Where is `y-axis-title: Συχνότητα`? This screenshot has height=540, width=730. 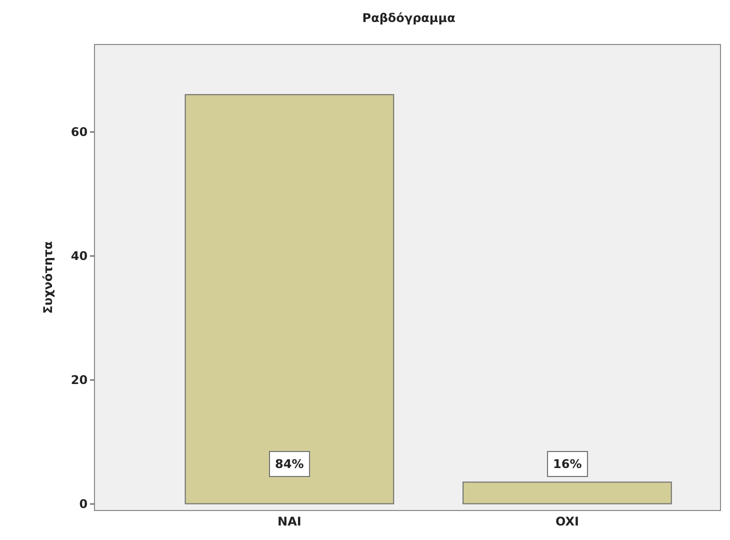
y-axis-title: Συχνότητα is located at coordinates (48, 277).